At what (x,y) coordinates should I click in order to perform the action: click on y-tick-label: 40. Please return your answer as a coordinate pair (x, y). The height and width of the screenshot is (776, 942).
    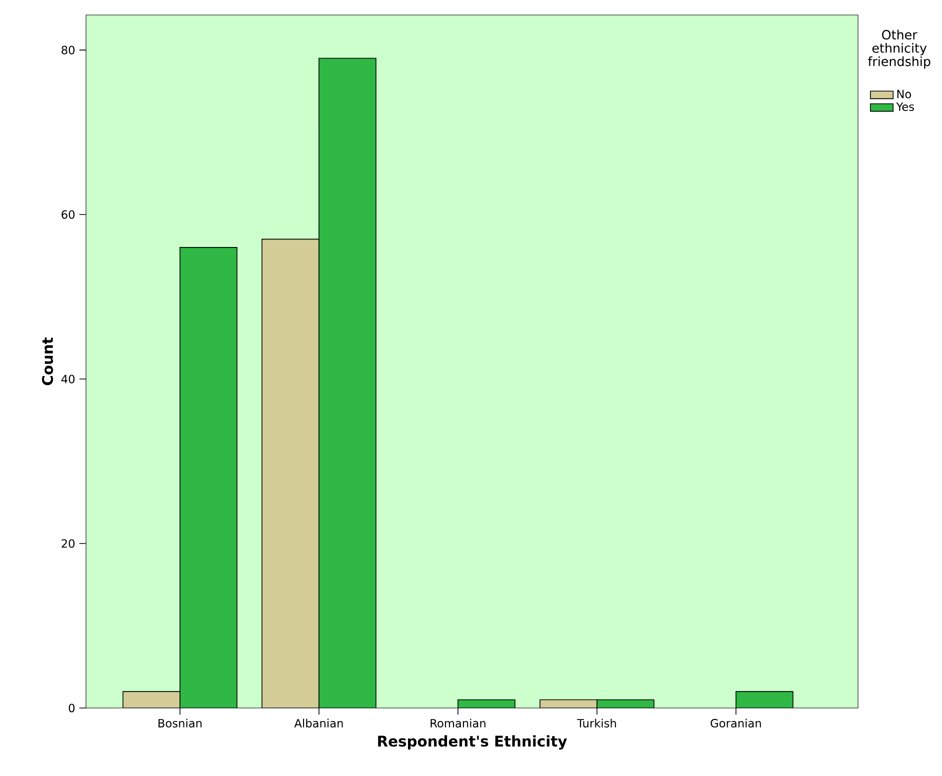
    Looking at the image, I should click on (68, 379).